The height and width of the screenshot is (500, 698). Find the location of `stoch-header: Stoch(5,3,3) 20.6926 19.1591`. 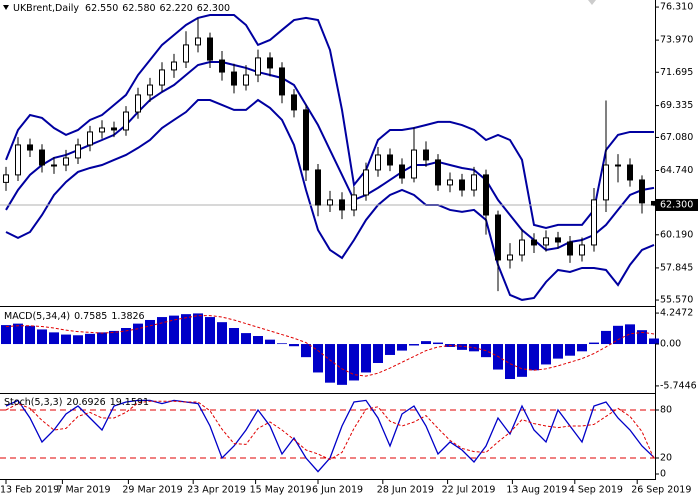

stoch-header: Stoch(5,3,3) 20.6926 19.1591 is located at coordinates (76, 402).